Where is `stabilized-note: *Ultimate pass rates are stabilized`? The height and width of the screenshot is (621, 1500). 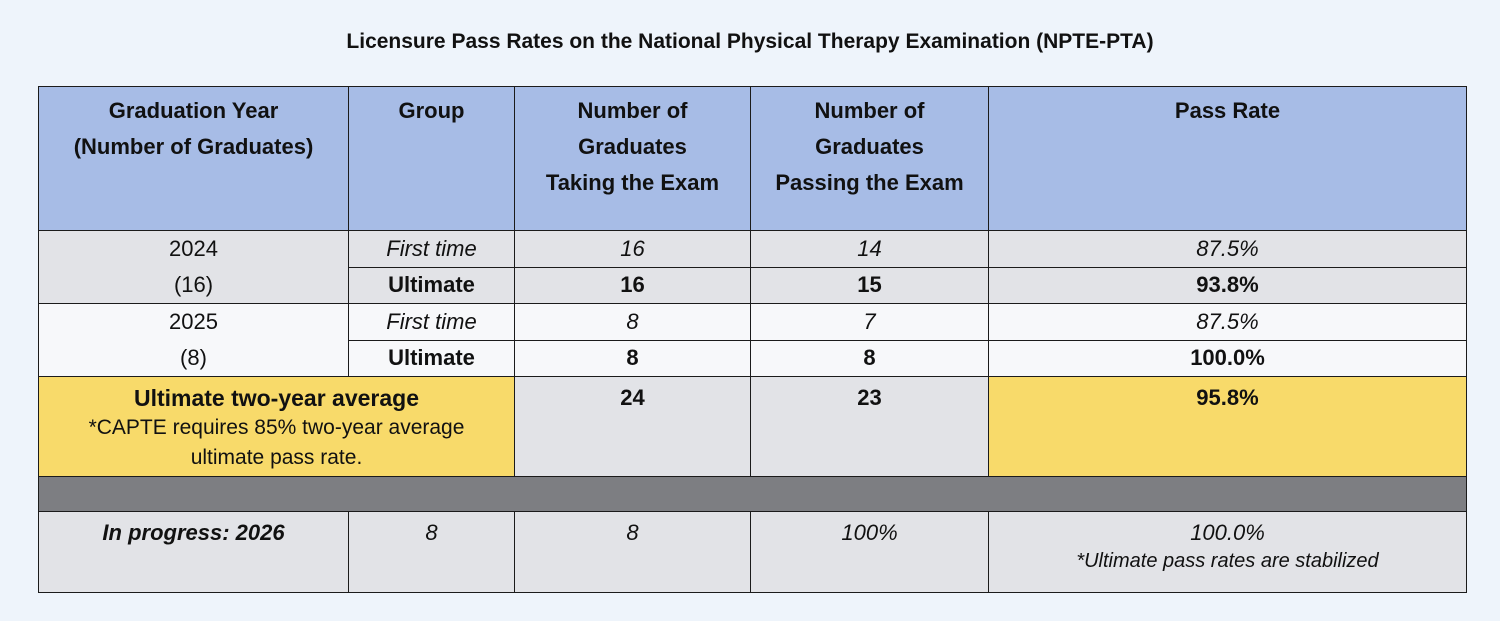
stabilized-note: *Ultimate pass rates are stabilized is located at coordinates (1227, 561).